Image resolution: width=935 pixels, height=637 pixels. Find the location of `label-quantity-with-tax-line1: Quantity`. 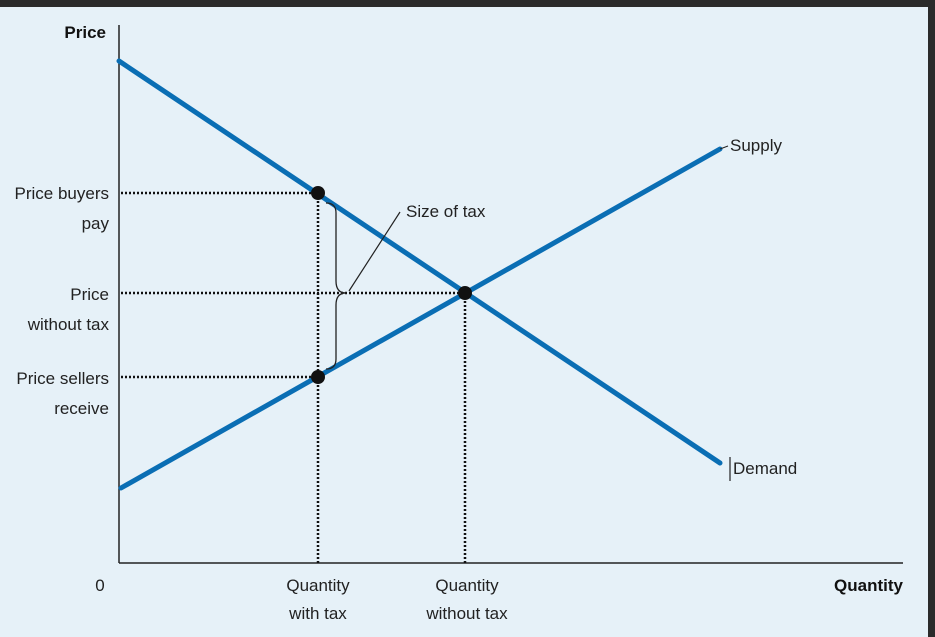

label-quantity-with-tax-line1: Quantity is located at coordinates (318, 585).